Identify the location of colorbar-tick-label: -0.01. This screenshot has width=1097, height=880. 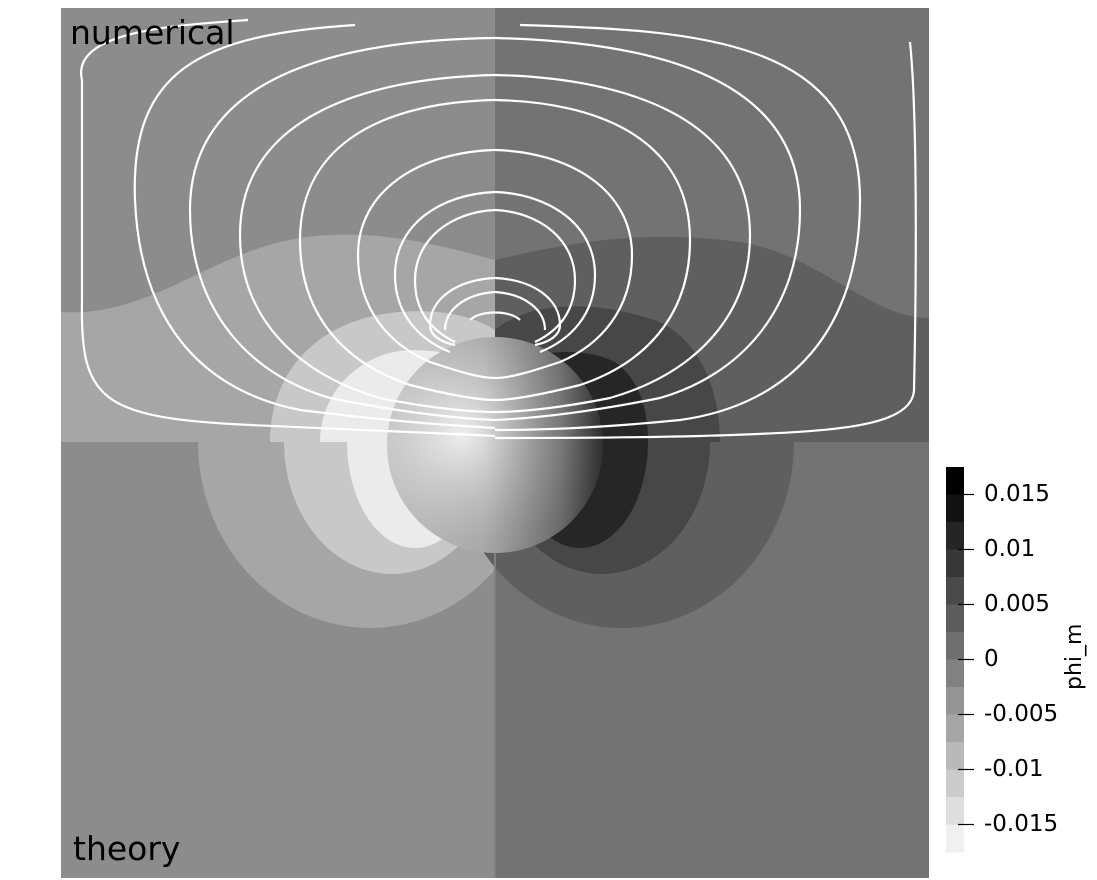
(1014, 768).